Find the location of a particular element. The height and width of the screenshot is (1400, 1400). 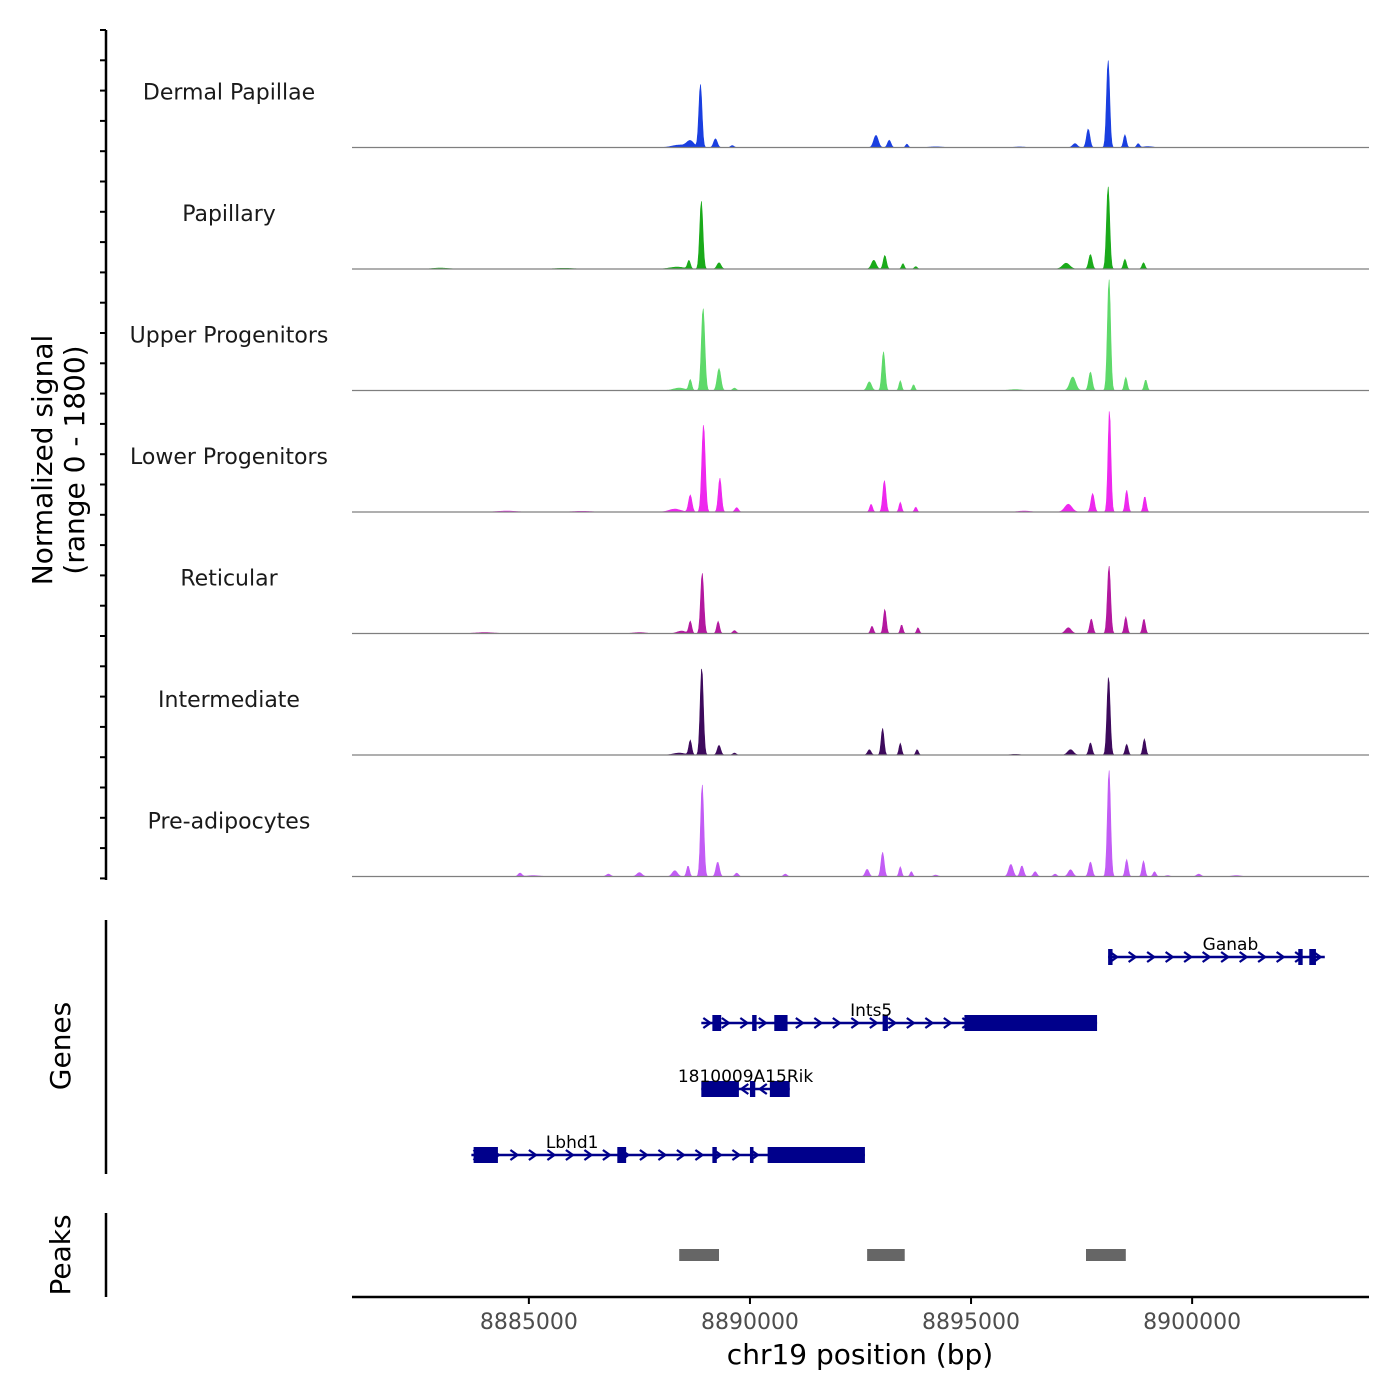

signal-track-5: Reticular is located at coordinates (774, 600).